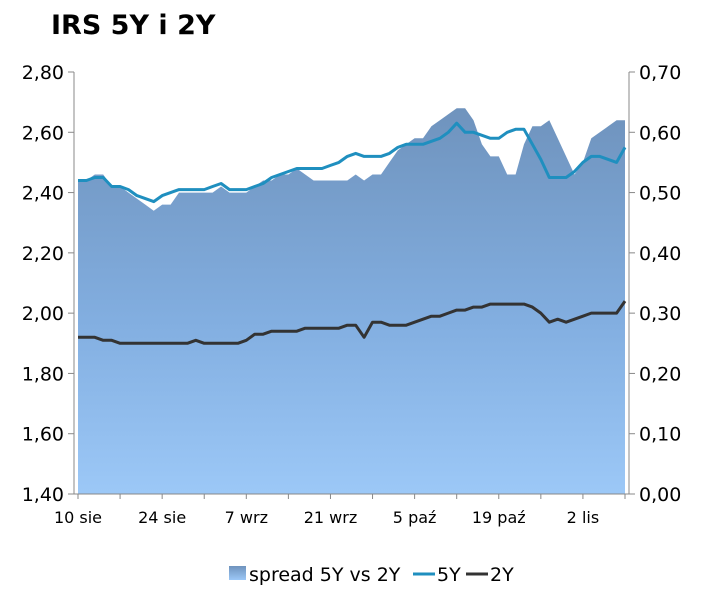 This screenshot has width=703, height=592. What do you see at coordinates (43, 314) in the screenshot?
I see `left-tick-label: 2,00` at bounding box center [43, 314].